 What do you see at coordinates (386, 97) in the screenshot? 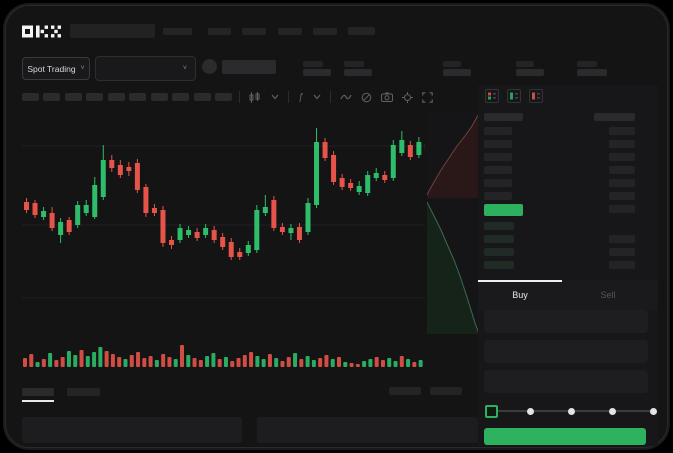
I see `camera-icon` at bounding box center [386, 97].